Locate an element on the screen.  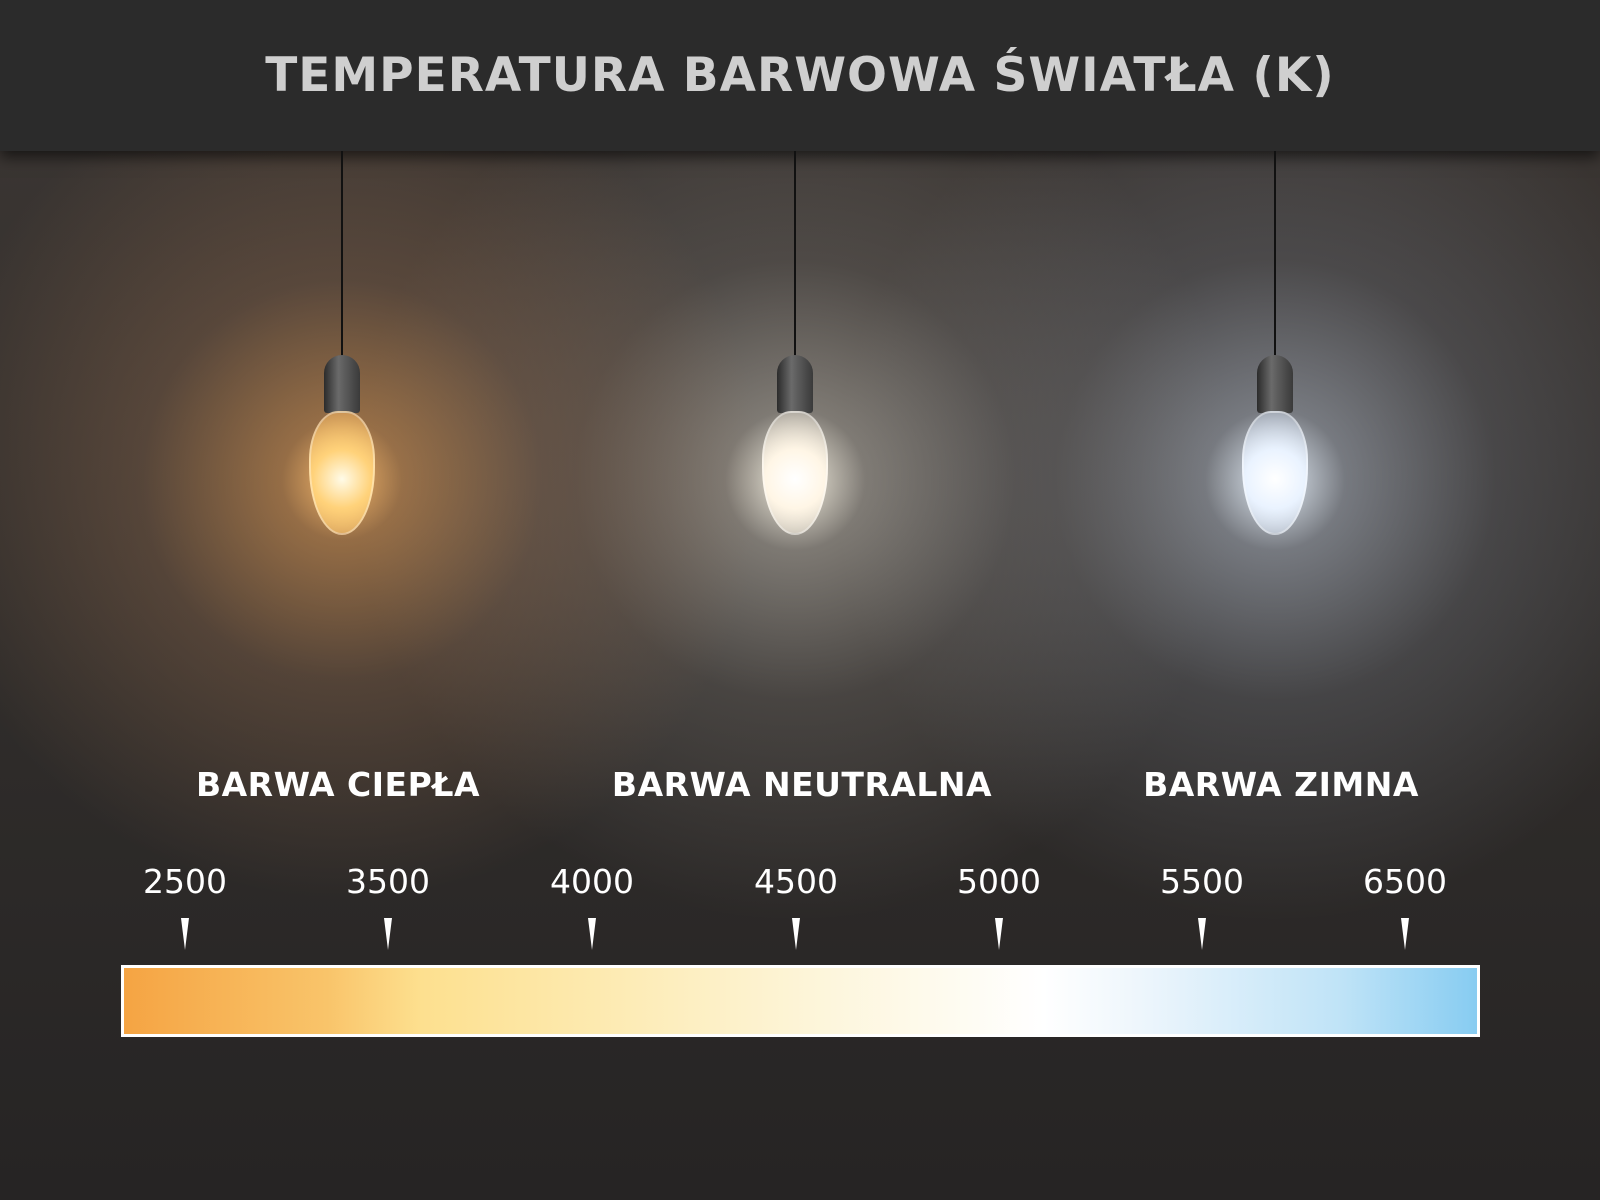
color-temperature-gradient-bar is located at coordinates (800, 1001).